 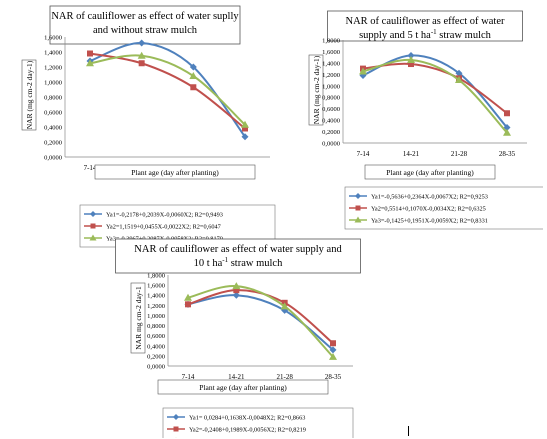 What do you see at coordinates (247, 430) in the screenshot?
I see `legend-entry-label: Ya2=-0,2408+0,1989X-0,0056X2; R2=0,8219` at bounding box center [247, 430].